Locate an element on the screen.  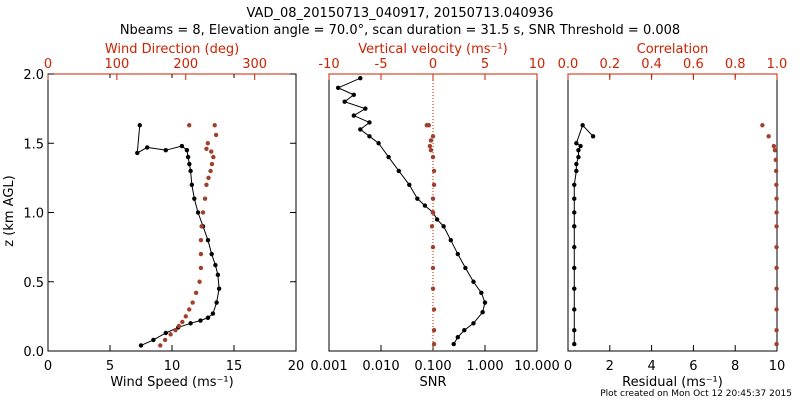
title-line-1: VAD_08_20150713_040917, 20150713.040936 is located at coordinates (400, 13).